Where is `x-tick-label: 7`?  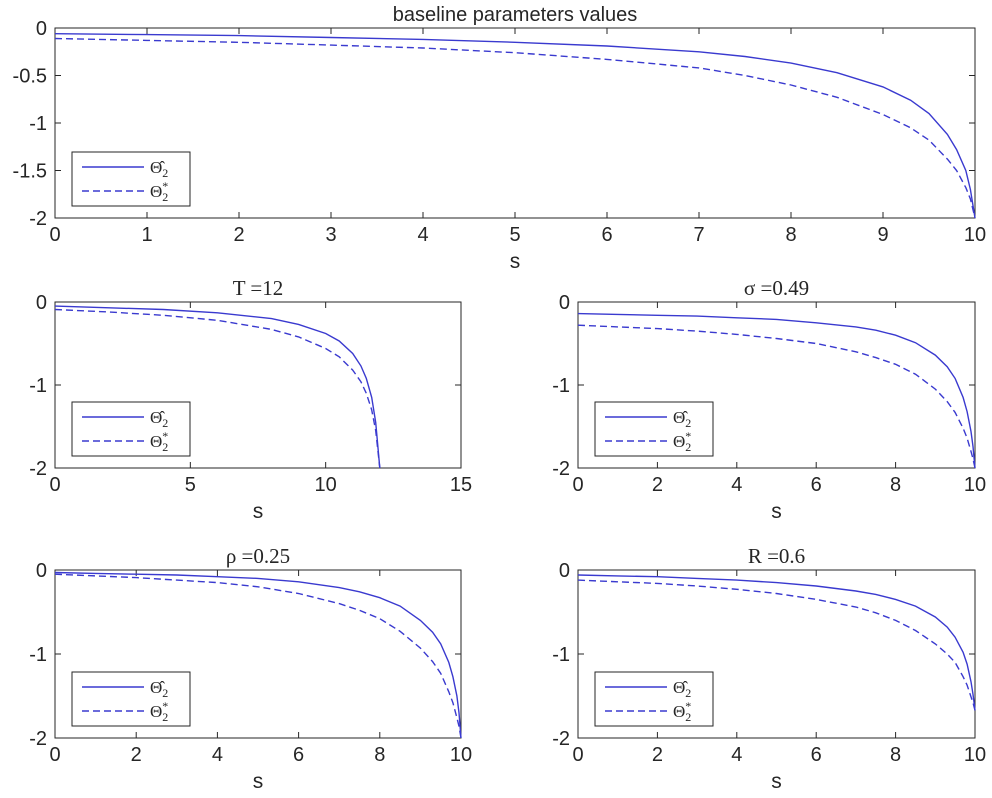 x-tick-label: 7 is located at coordinates (698, 235).